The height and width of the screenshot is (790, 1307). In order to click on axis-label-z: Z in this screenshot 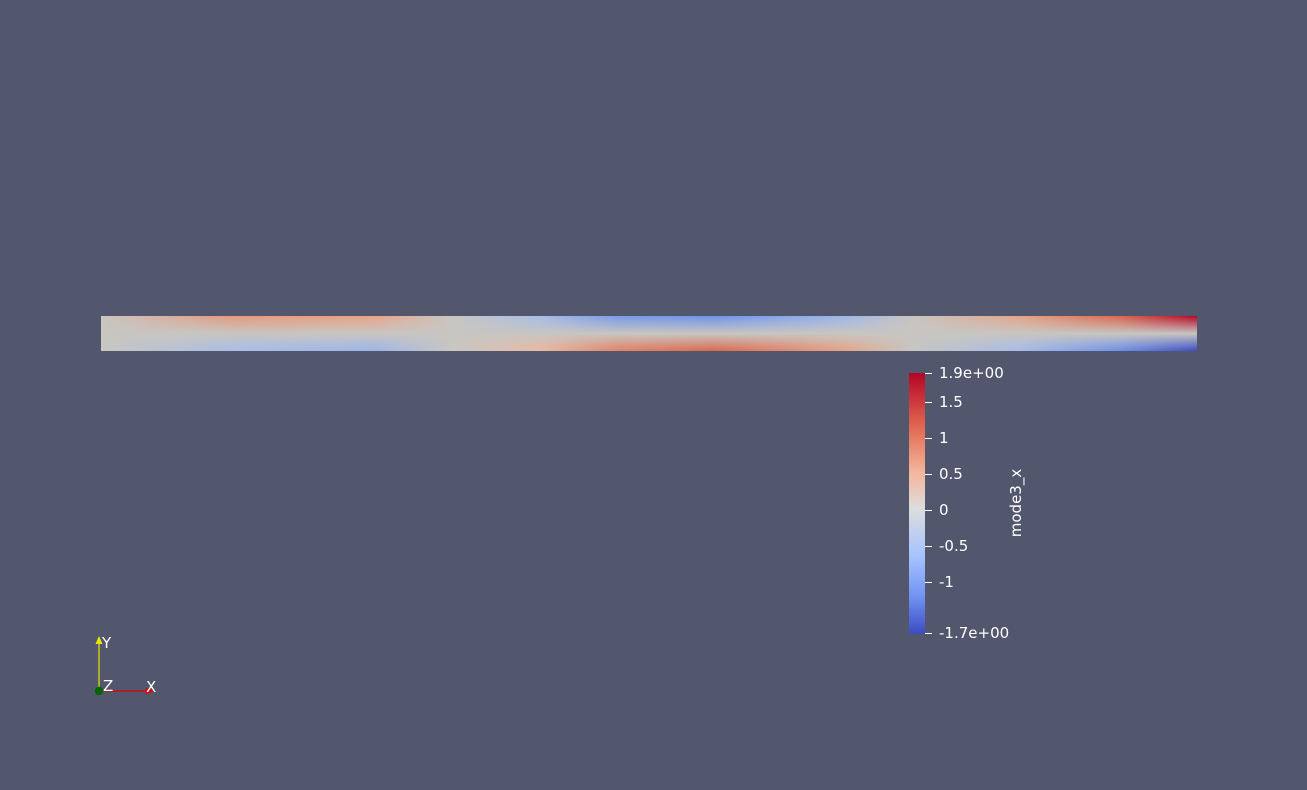, I will do `click(108, 686)`.